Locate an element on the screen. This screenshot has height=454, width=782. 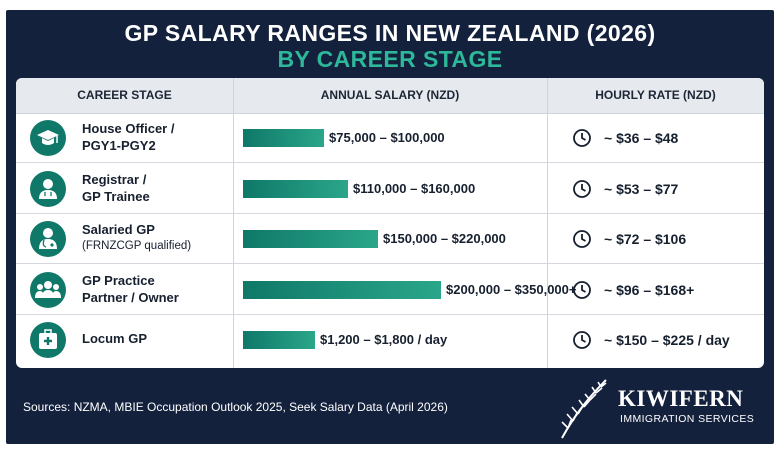
career-stage-line1: Salaried GP is located at coordinates (118, 229).